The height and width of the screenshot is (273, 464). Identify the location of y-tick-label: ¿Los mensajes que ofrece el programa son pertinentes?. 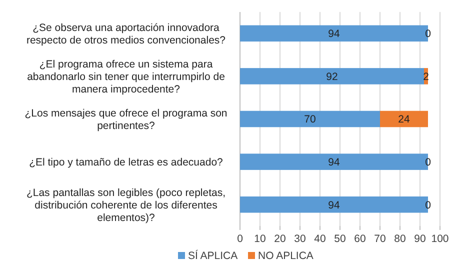
(126, 119).